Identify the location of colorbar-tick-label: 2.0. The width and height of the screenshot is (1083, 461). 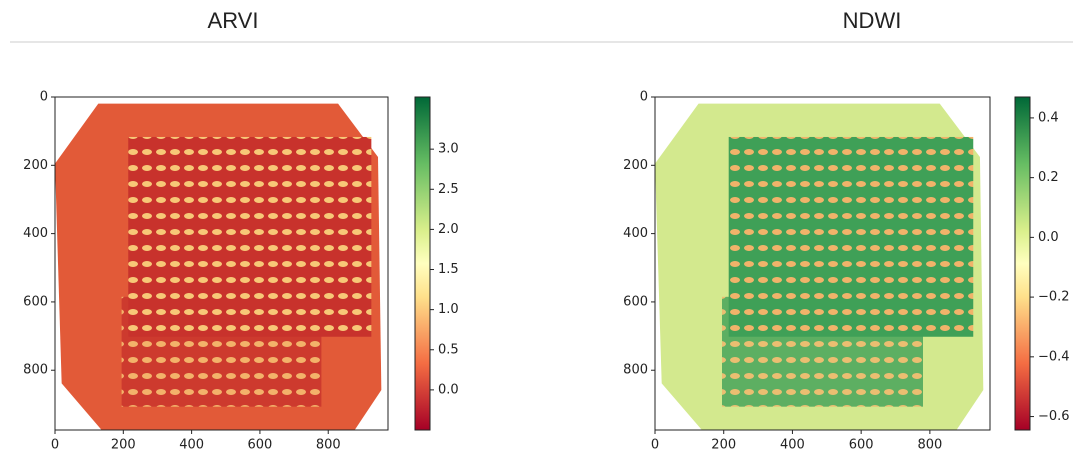
(448, 229).